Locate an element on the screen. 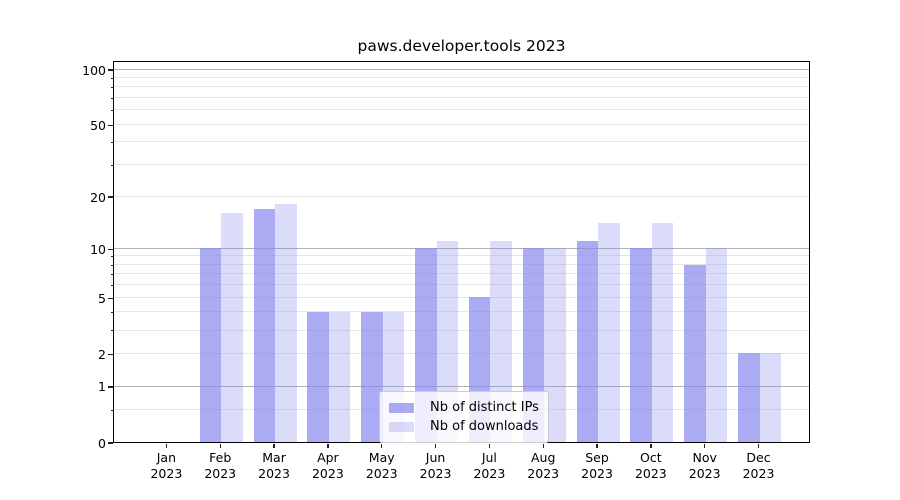  downloads-swatch is located at coordinates (401, 426).